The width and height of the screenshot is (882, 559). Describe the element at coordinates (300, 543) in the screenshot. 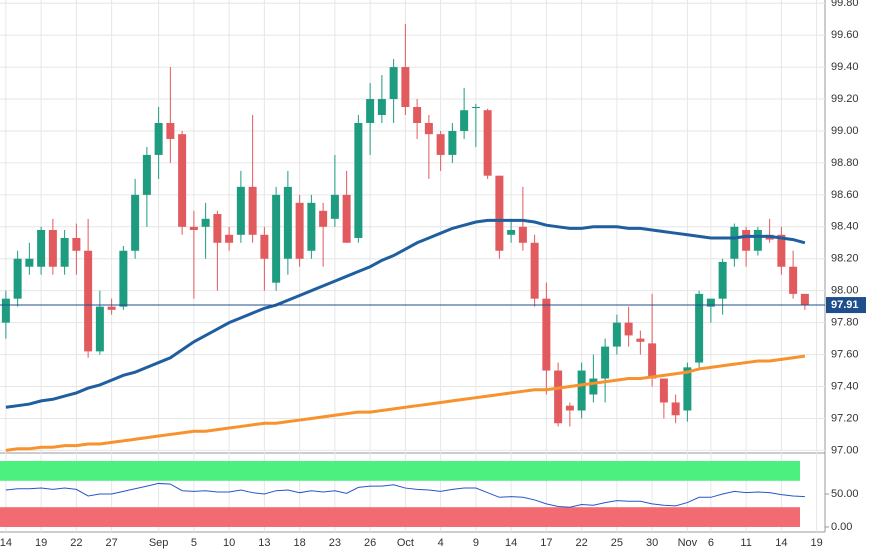

I see `x-tick-label: 18` at that location.